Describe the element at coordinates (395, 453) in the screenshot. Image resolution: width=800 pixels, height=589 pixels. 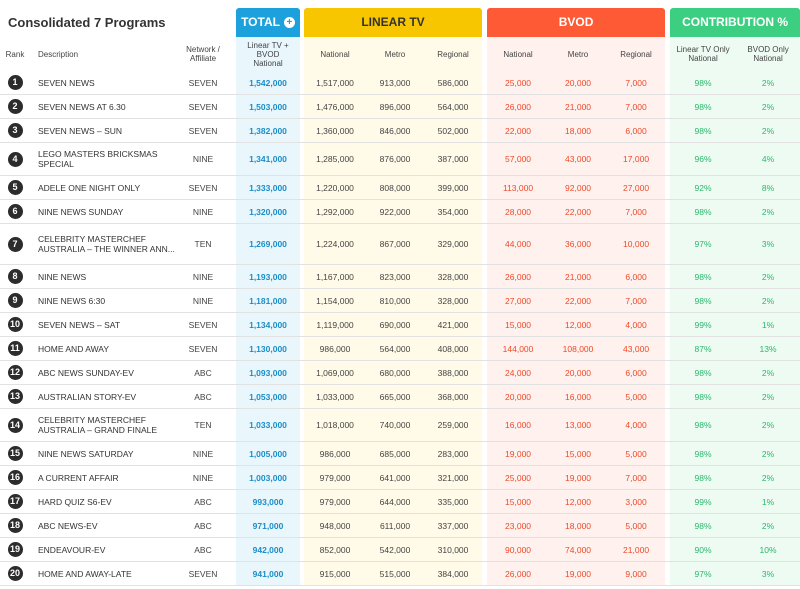
I see `linear-metro: 685,000` at that location.